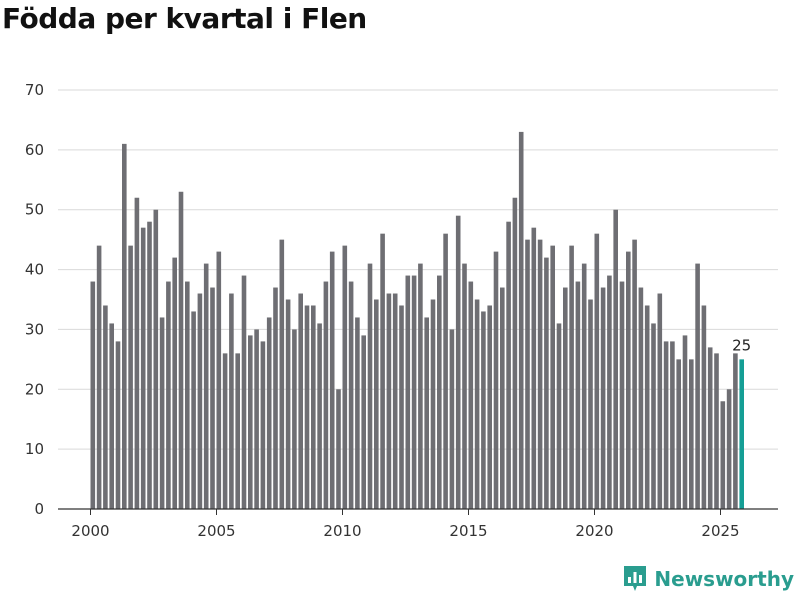  What do you see at coordinates (34, 150) in the screenshot?
I see `y-tick-label: 60` at bounding box center [34, 150].